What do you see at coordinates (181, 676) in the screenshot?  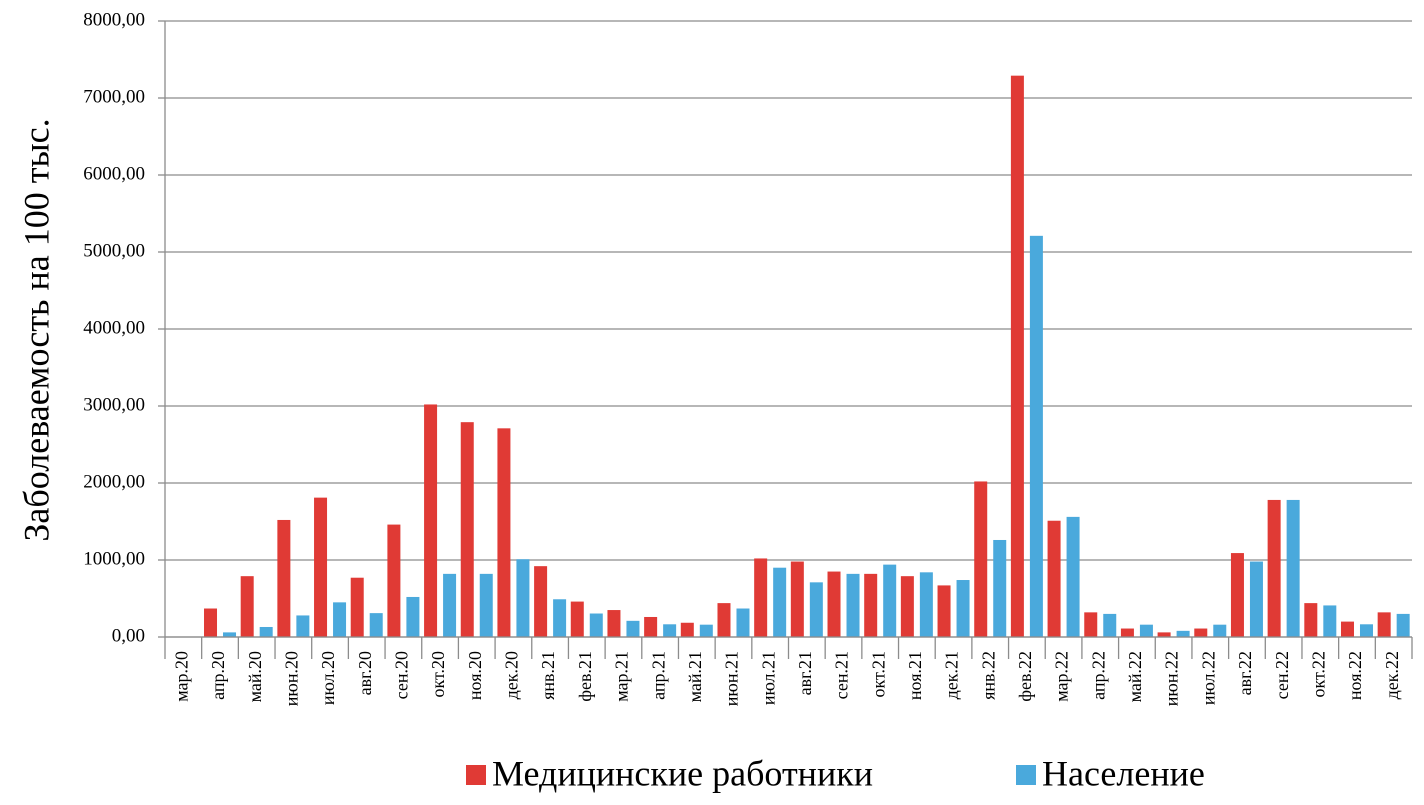 I see `x-tick-label: мар.20` at bounding box center [181, 676].